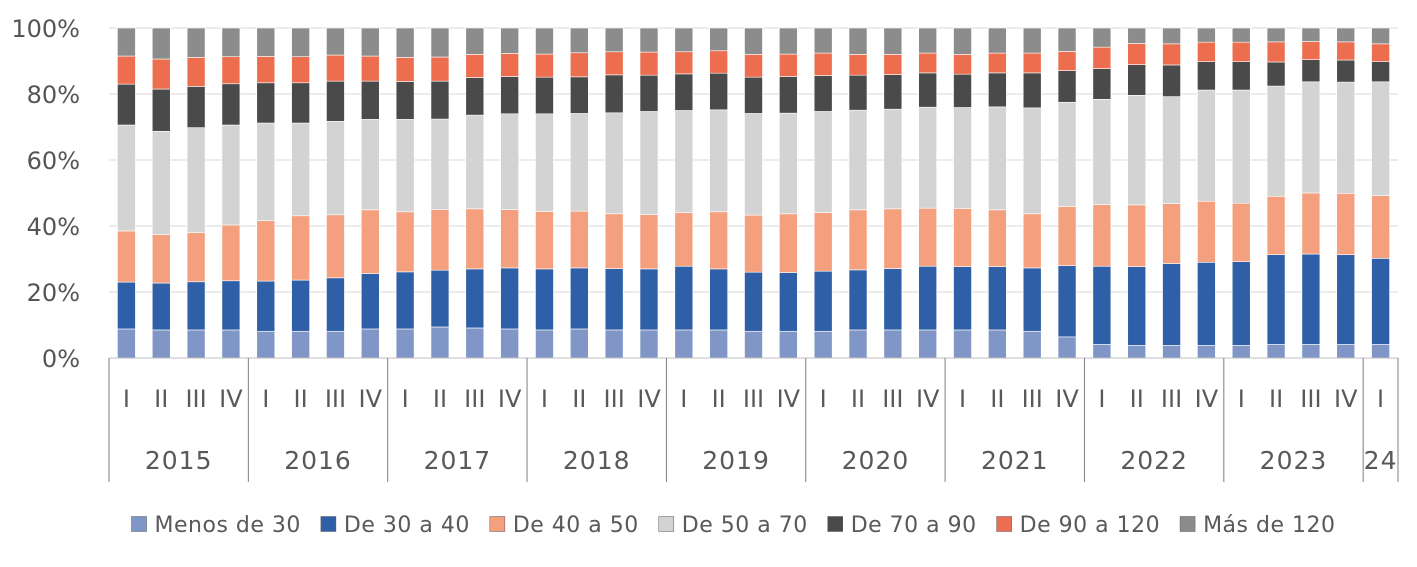 The image size is (1417, 567). Describe the element at coordinates (745, 525) in the screenshot. I see `legend-label: De 50 a 70` at that location.